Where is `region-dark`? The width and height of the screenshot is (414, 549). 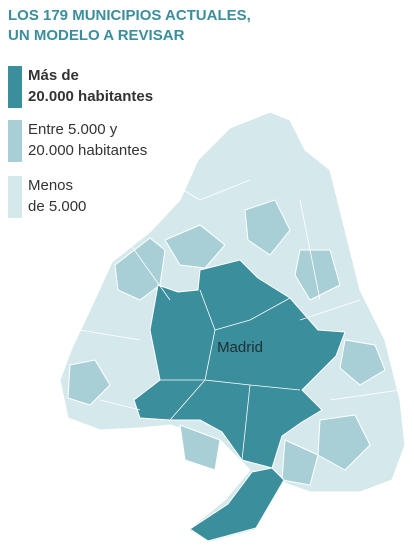 region-dark is located at coordinates (237, 504).